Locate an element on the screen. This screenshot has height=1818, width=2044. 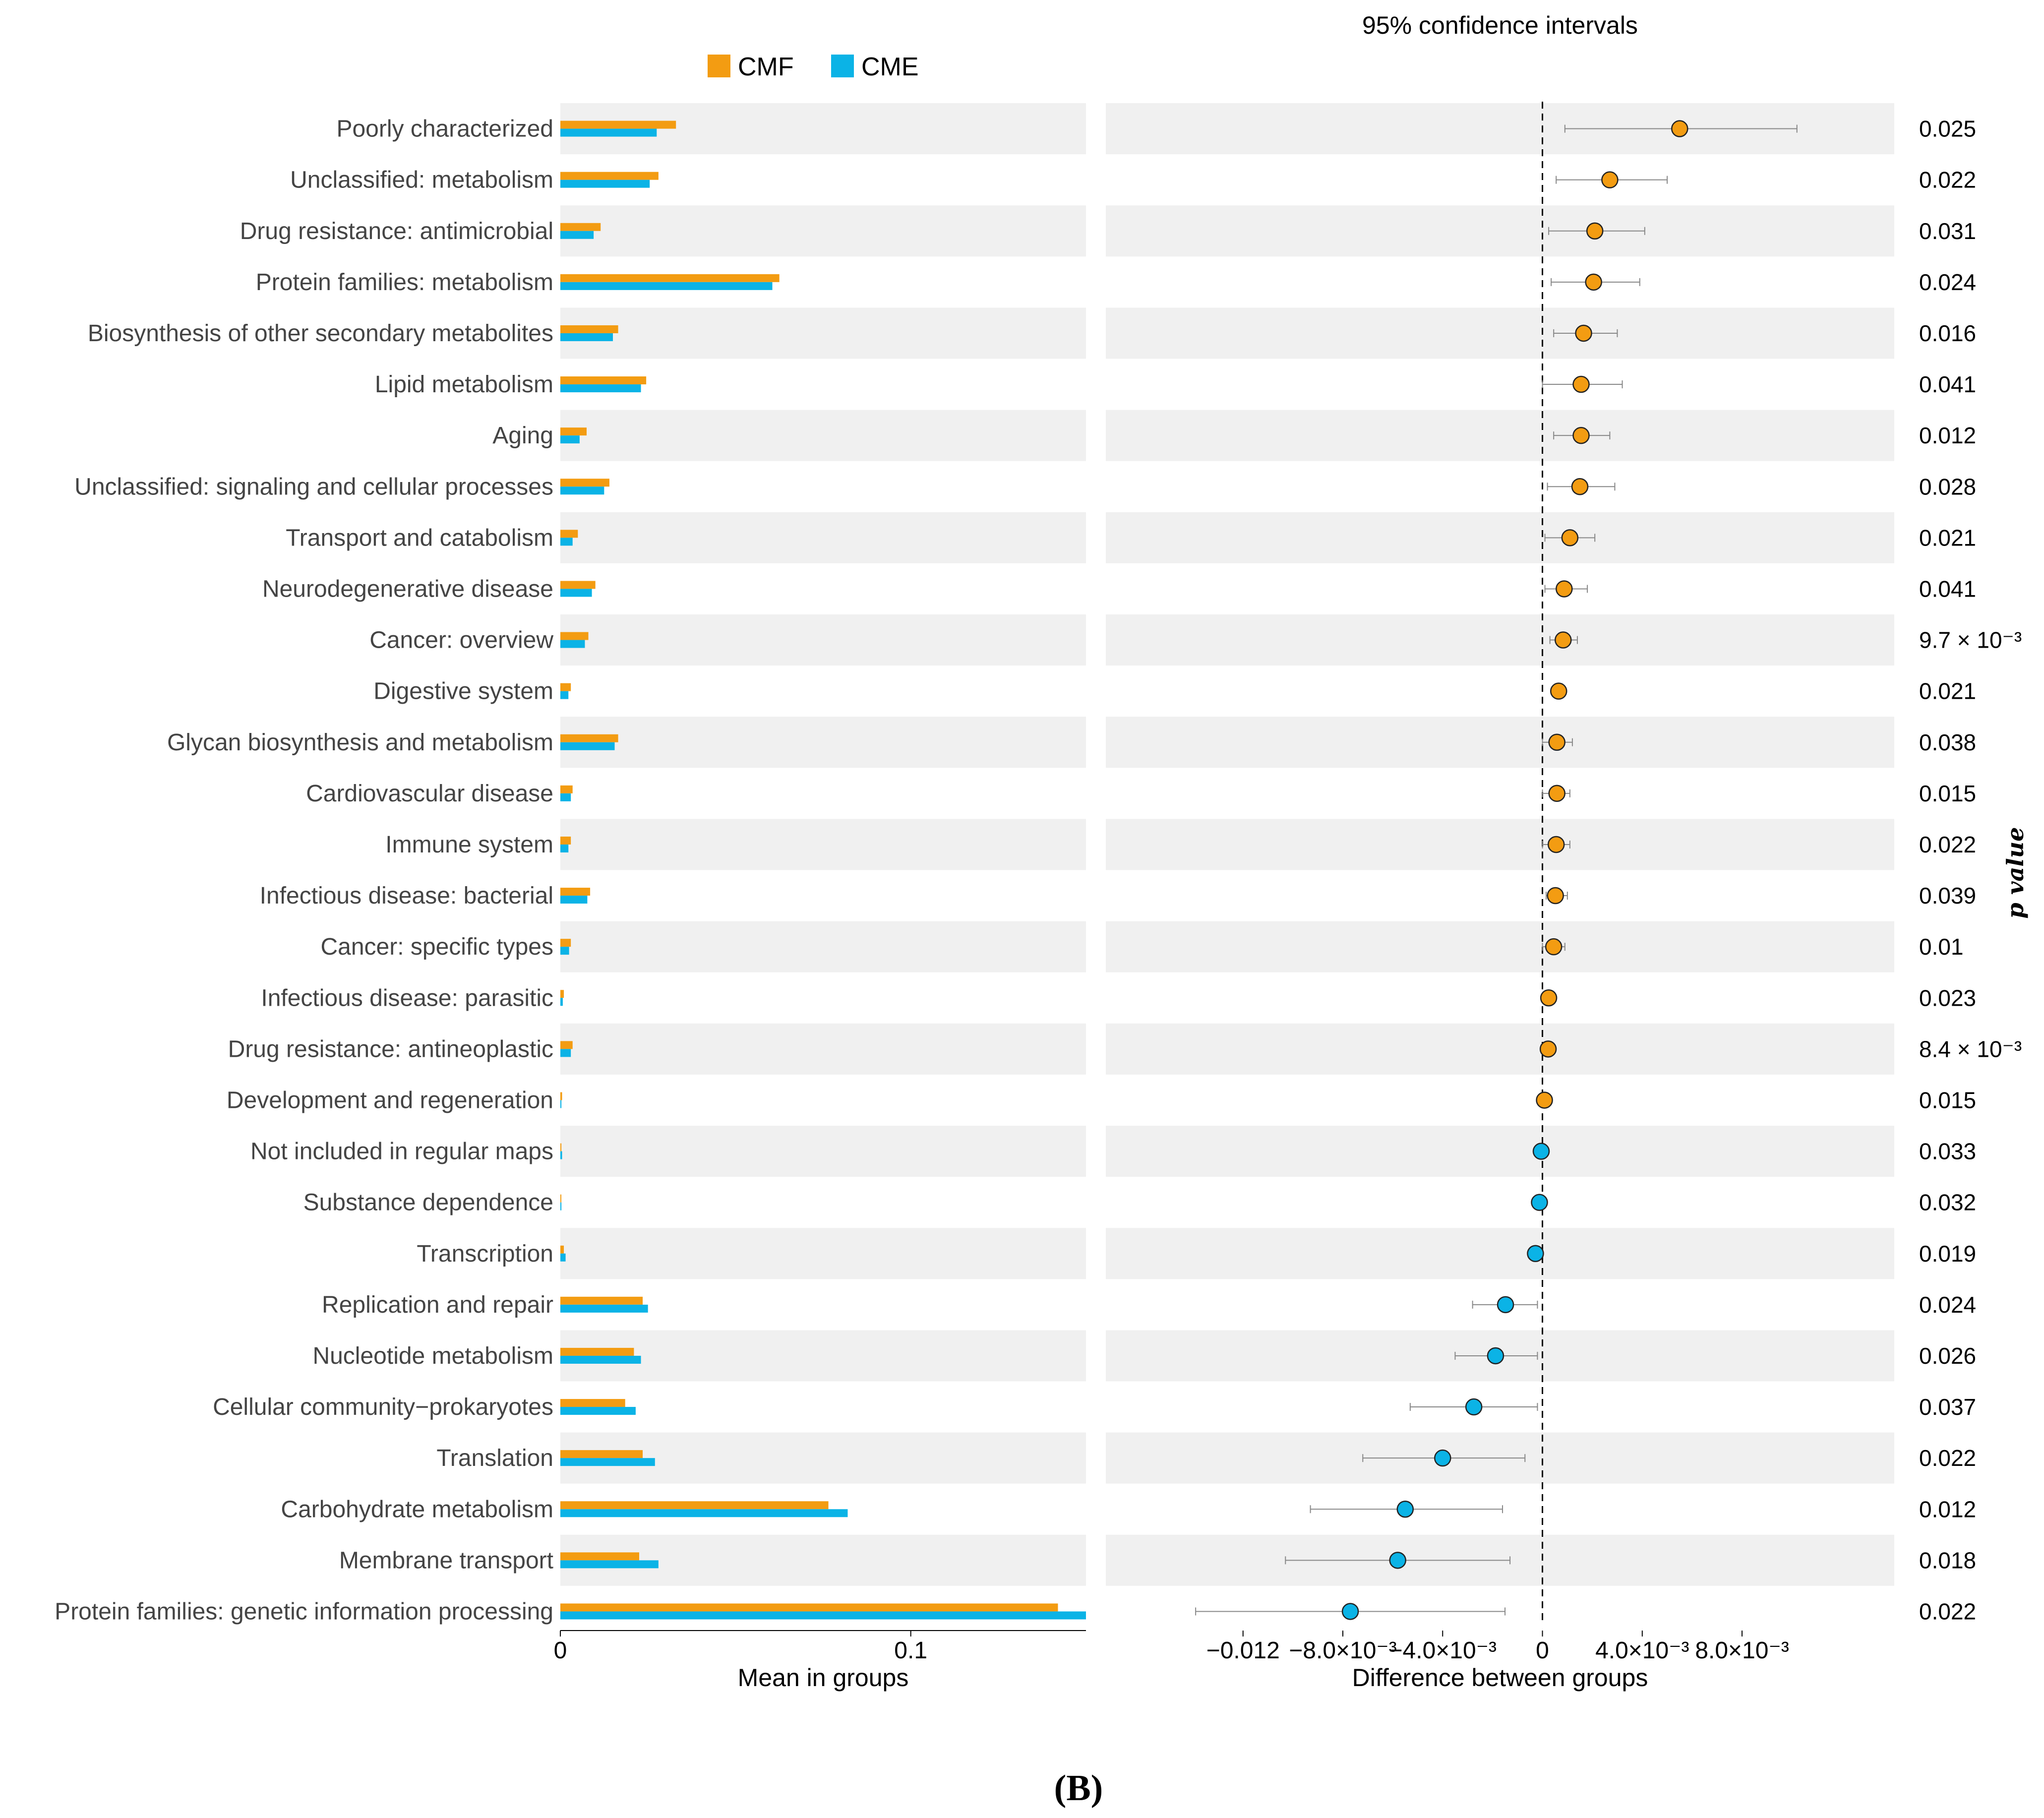
category-label: Translation is located at coordinates (494, 1458).